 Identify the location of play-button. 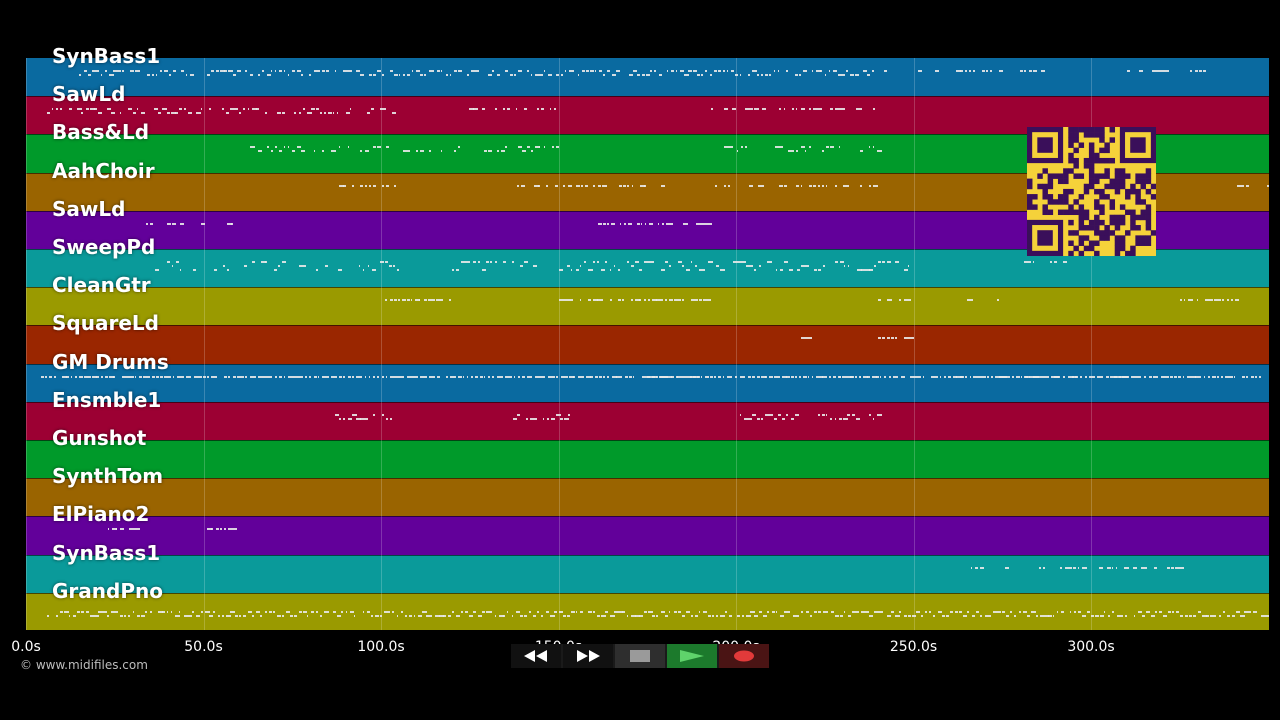
(692, 656).